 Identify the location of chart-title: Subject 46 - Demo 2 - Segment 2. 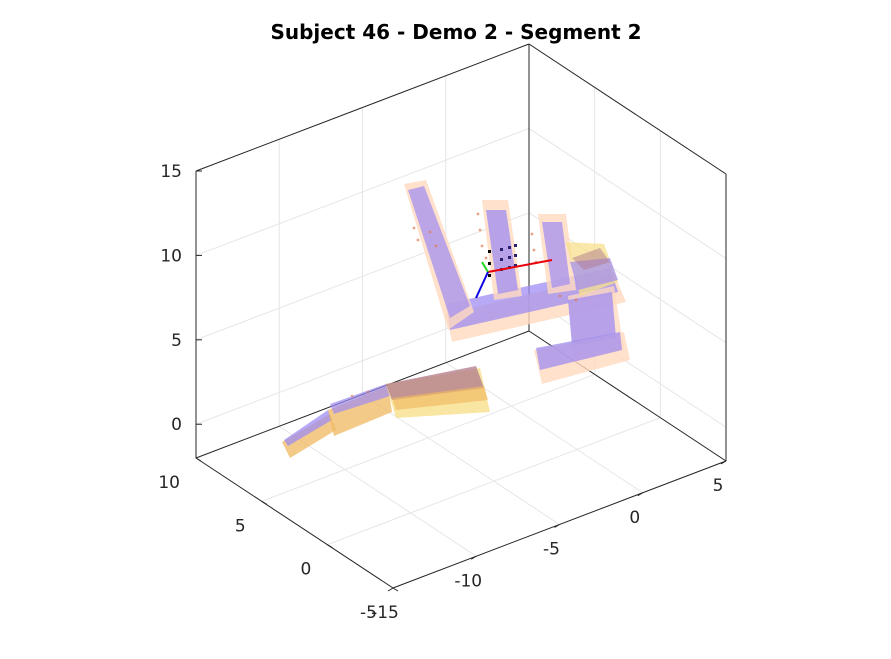
(455, 32).